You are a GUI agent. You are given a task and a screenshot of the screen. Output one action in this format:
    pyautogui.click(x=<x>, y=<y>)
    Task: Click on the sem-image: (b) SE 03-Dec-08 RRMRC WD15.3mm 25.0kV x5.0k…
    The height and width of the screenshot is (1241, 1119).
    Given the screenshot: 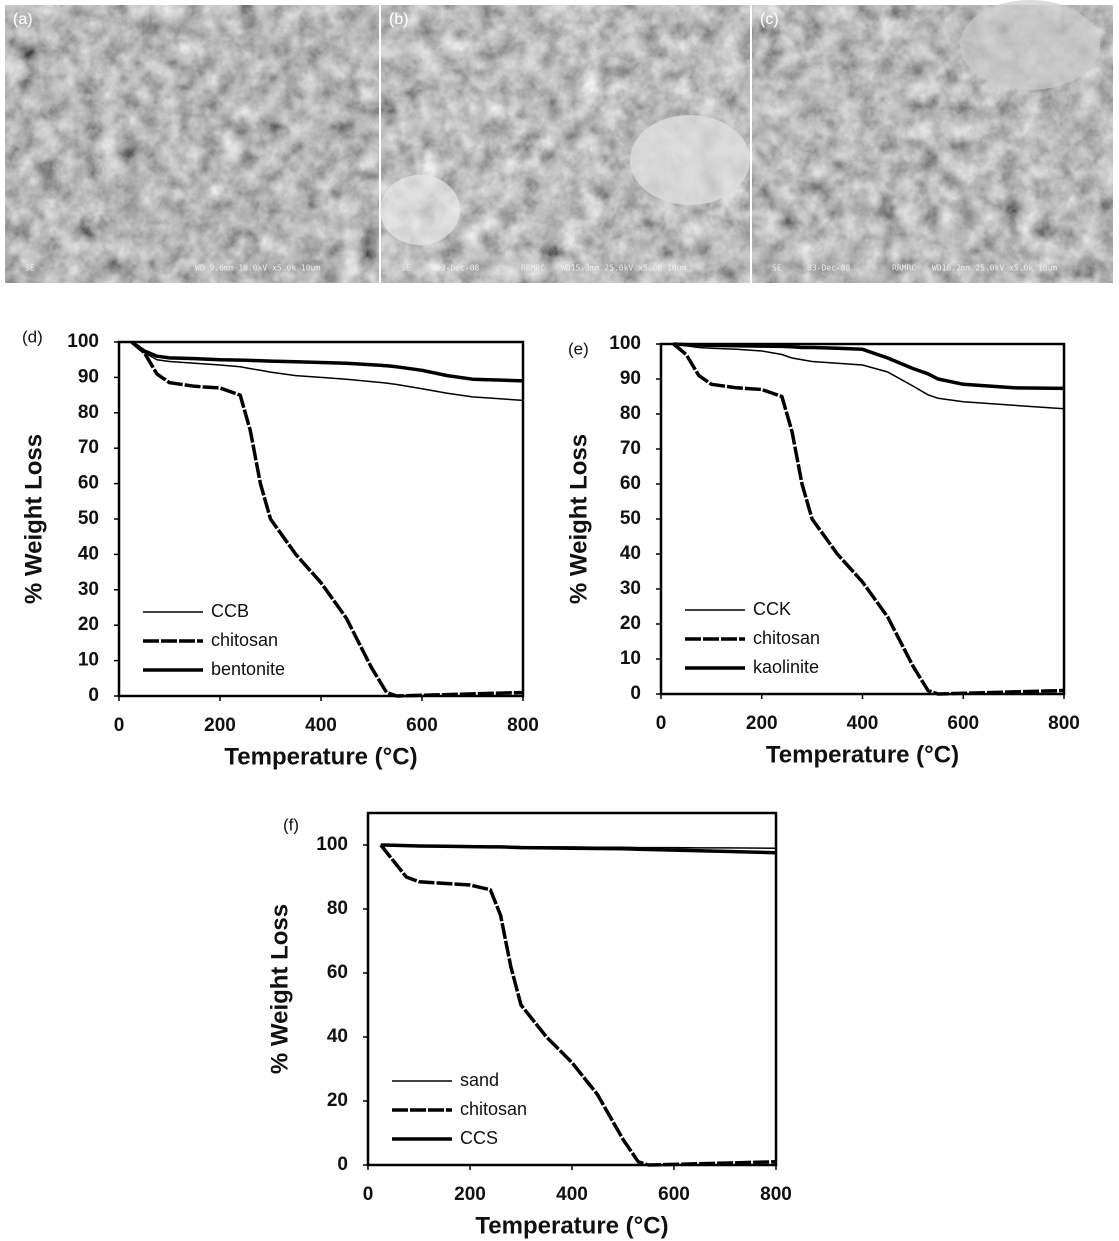 What is the action you would take?
    pyautogui.click(x=565, y=144)
    